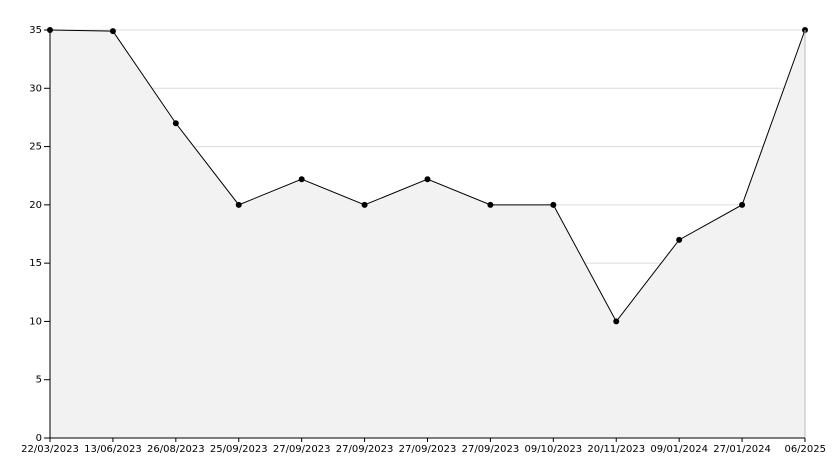 The width and height of the screenshot is (834, 468). I want to click on x-tick-label: 09/01/2024, so click(679, 449).